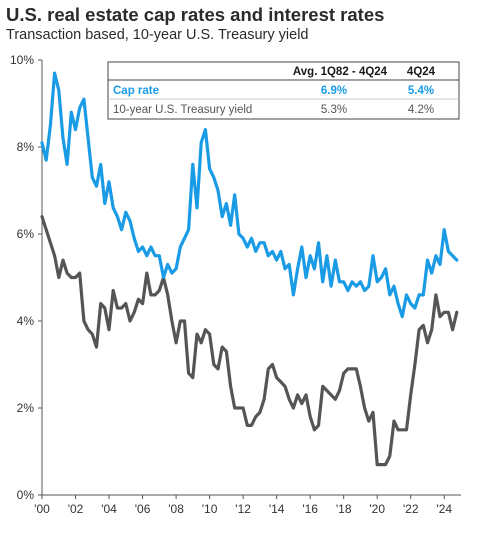 This screenshot has height=550, width=482. Describe the element at coordinates (377, 509) in the screenshot. I see `x-tick-label: '20` at that location.